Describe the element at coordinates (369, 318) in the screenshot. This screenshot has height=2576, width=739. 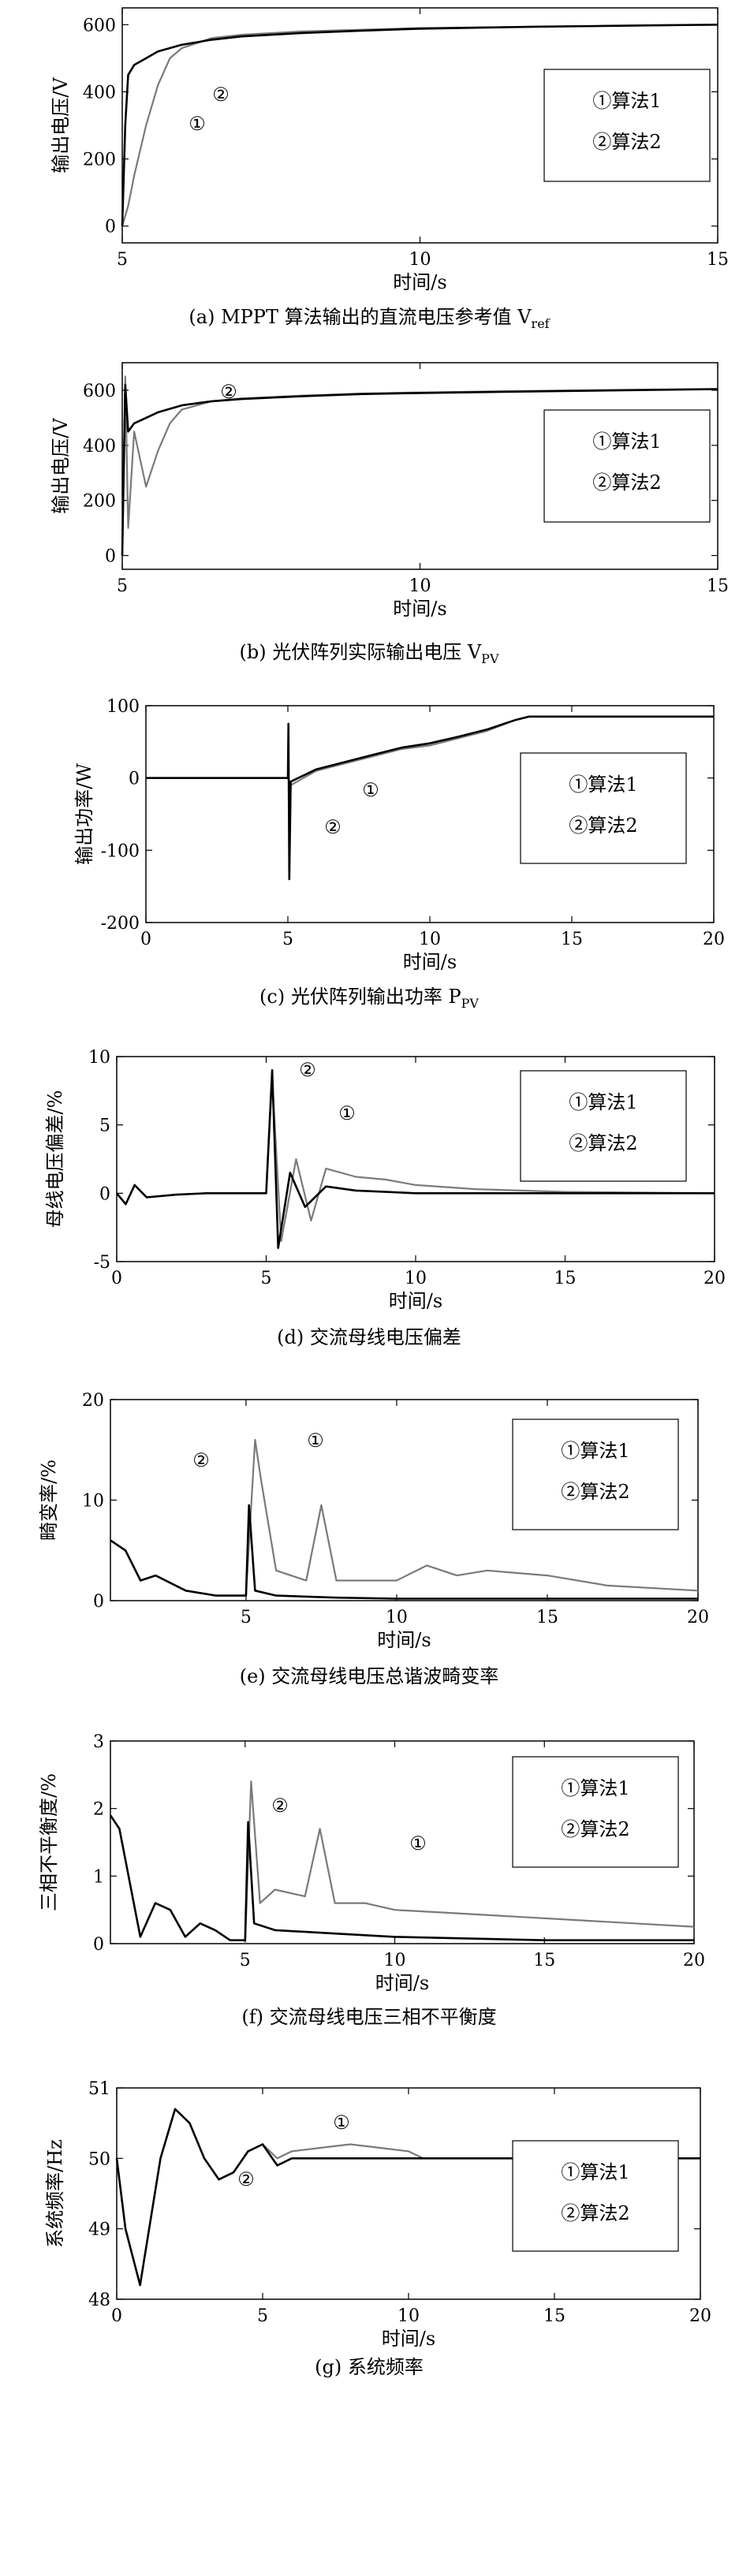
I see `figure-caption: (a) MPPT 算法输出的直流电压参考值 Vref` at that location.